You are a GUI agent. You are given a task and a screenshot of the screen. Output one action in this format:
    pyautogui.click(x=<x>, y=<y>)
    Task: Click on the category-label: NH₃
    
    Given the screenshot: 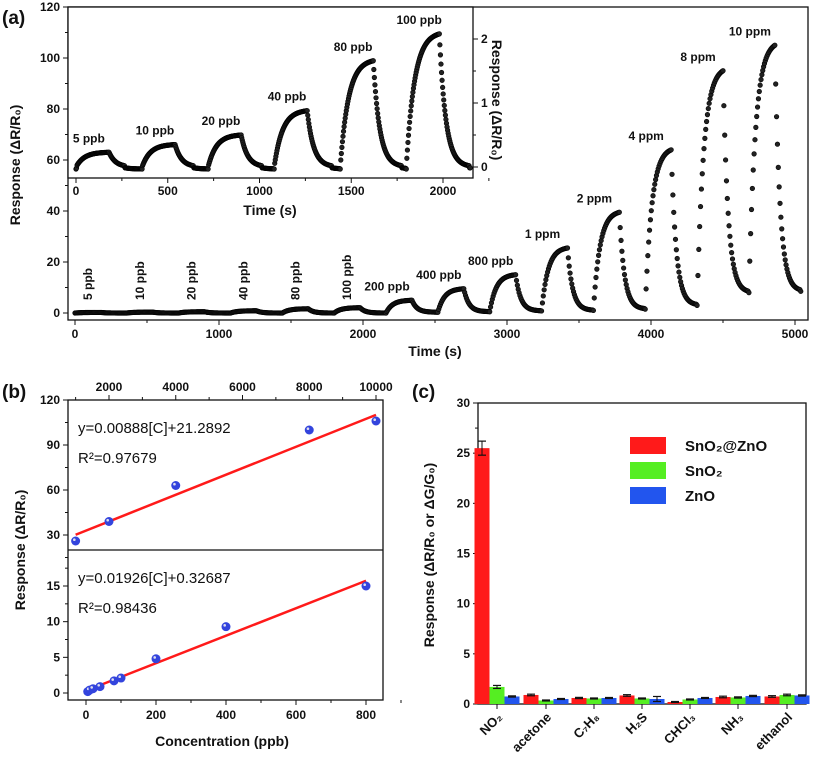 What is the action you would take?
    pyautogui.click(x=732, y=724)
    